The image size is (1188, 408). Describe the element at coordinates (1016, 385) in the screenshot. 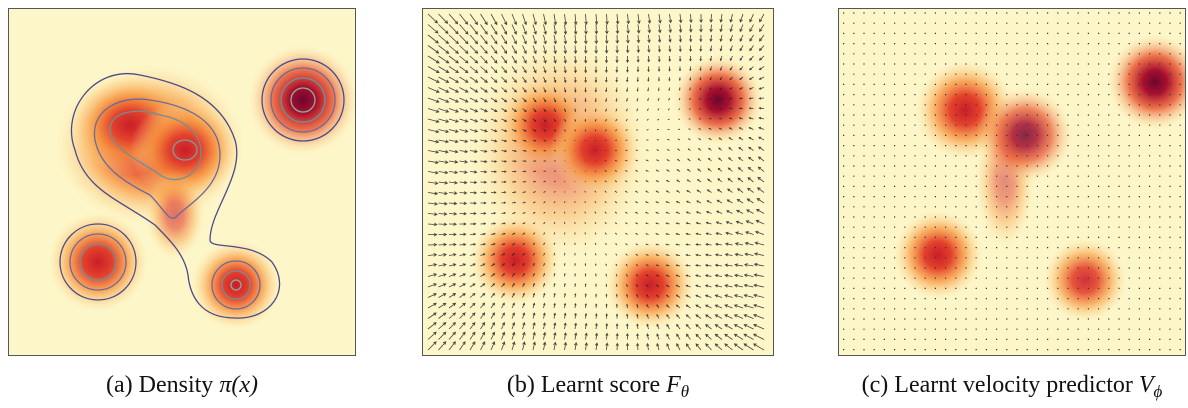

I see `caption-text: Learnt velocity predictor` at that location.